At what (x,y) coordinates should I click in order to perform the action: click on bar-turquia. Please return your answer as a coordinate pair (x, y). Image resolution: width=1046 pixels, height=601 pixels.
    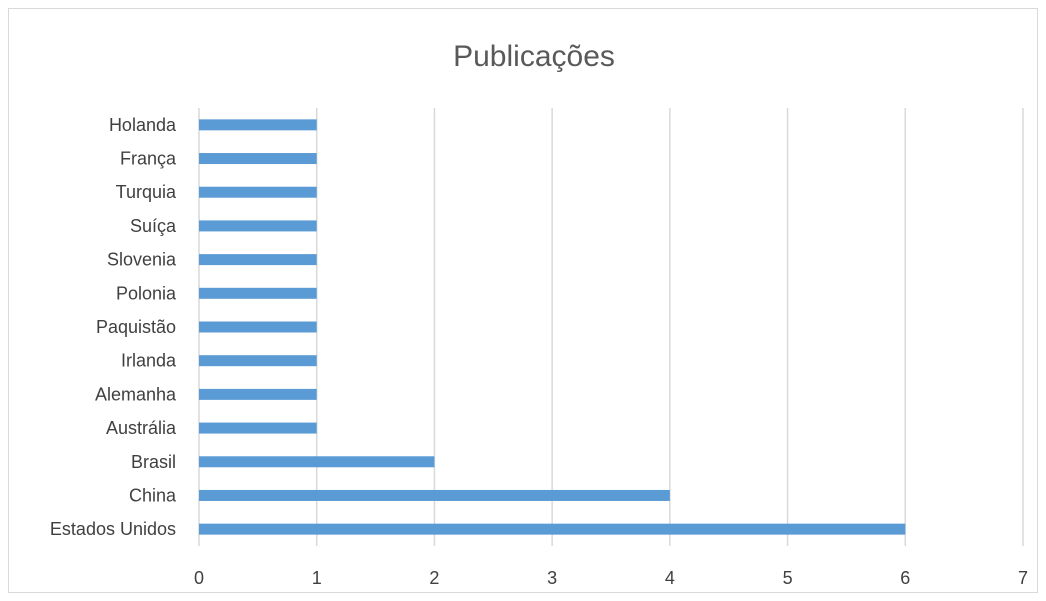
    Looking at the image, I should click on (258, 192).